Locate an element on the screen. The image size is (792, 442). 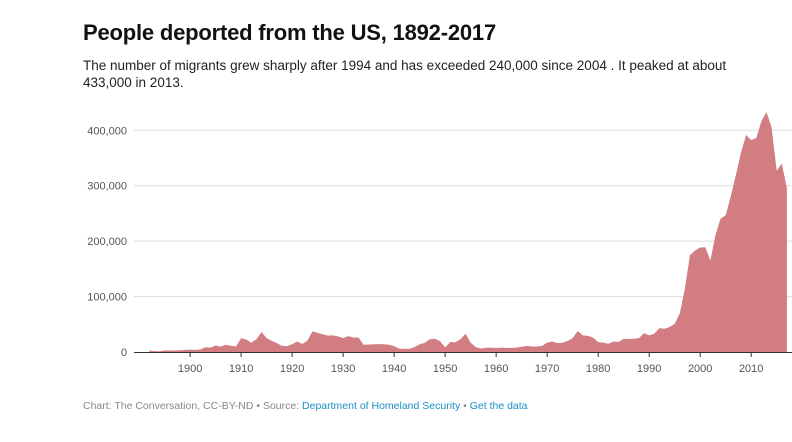
x-tick-label: 1950 is located at coordinates (445, 369).